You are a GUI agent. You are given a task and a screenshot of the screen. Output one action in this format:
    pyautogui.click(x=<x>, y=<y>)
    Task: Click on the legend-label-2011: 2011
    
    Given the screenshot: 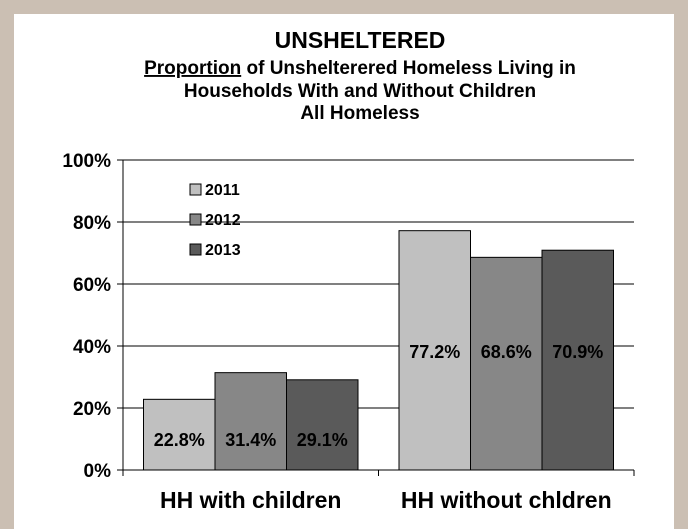 What is the action you would take?
    pyautogui.click(x=222, y=190)
    